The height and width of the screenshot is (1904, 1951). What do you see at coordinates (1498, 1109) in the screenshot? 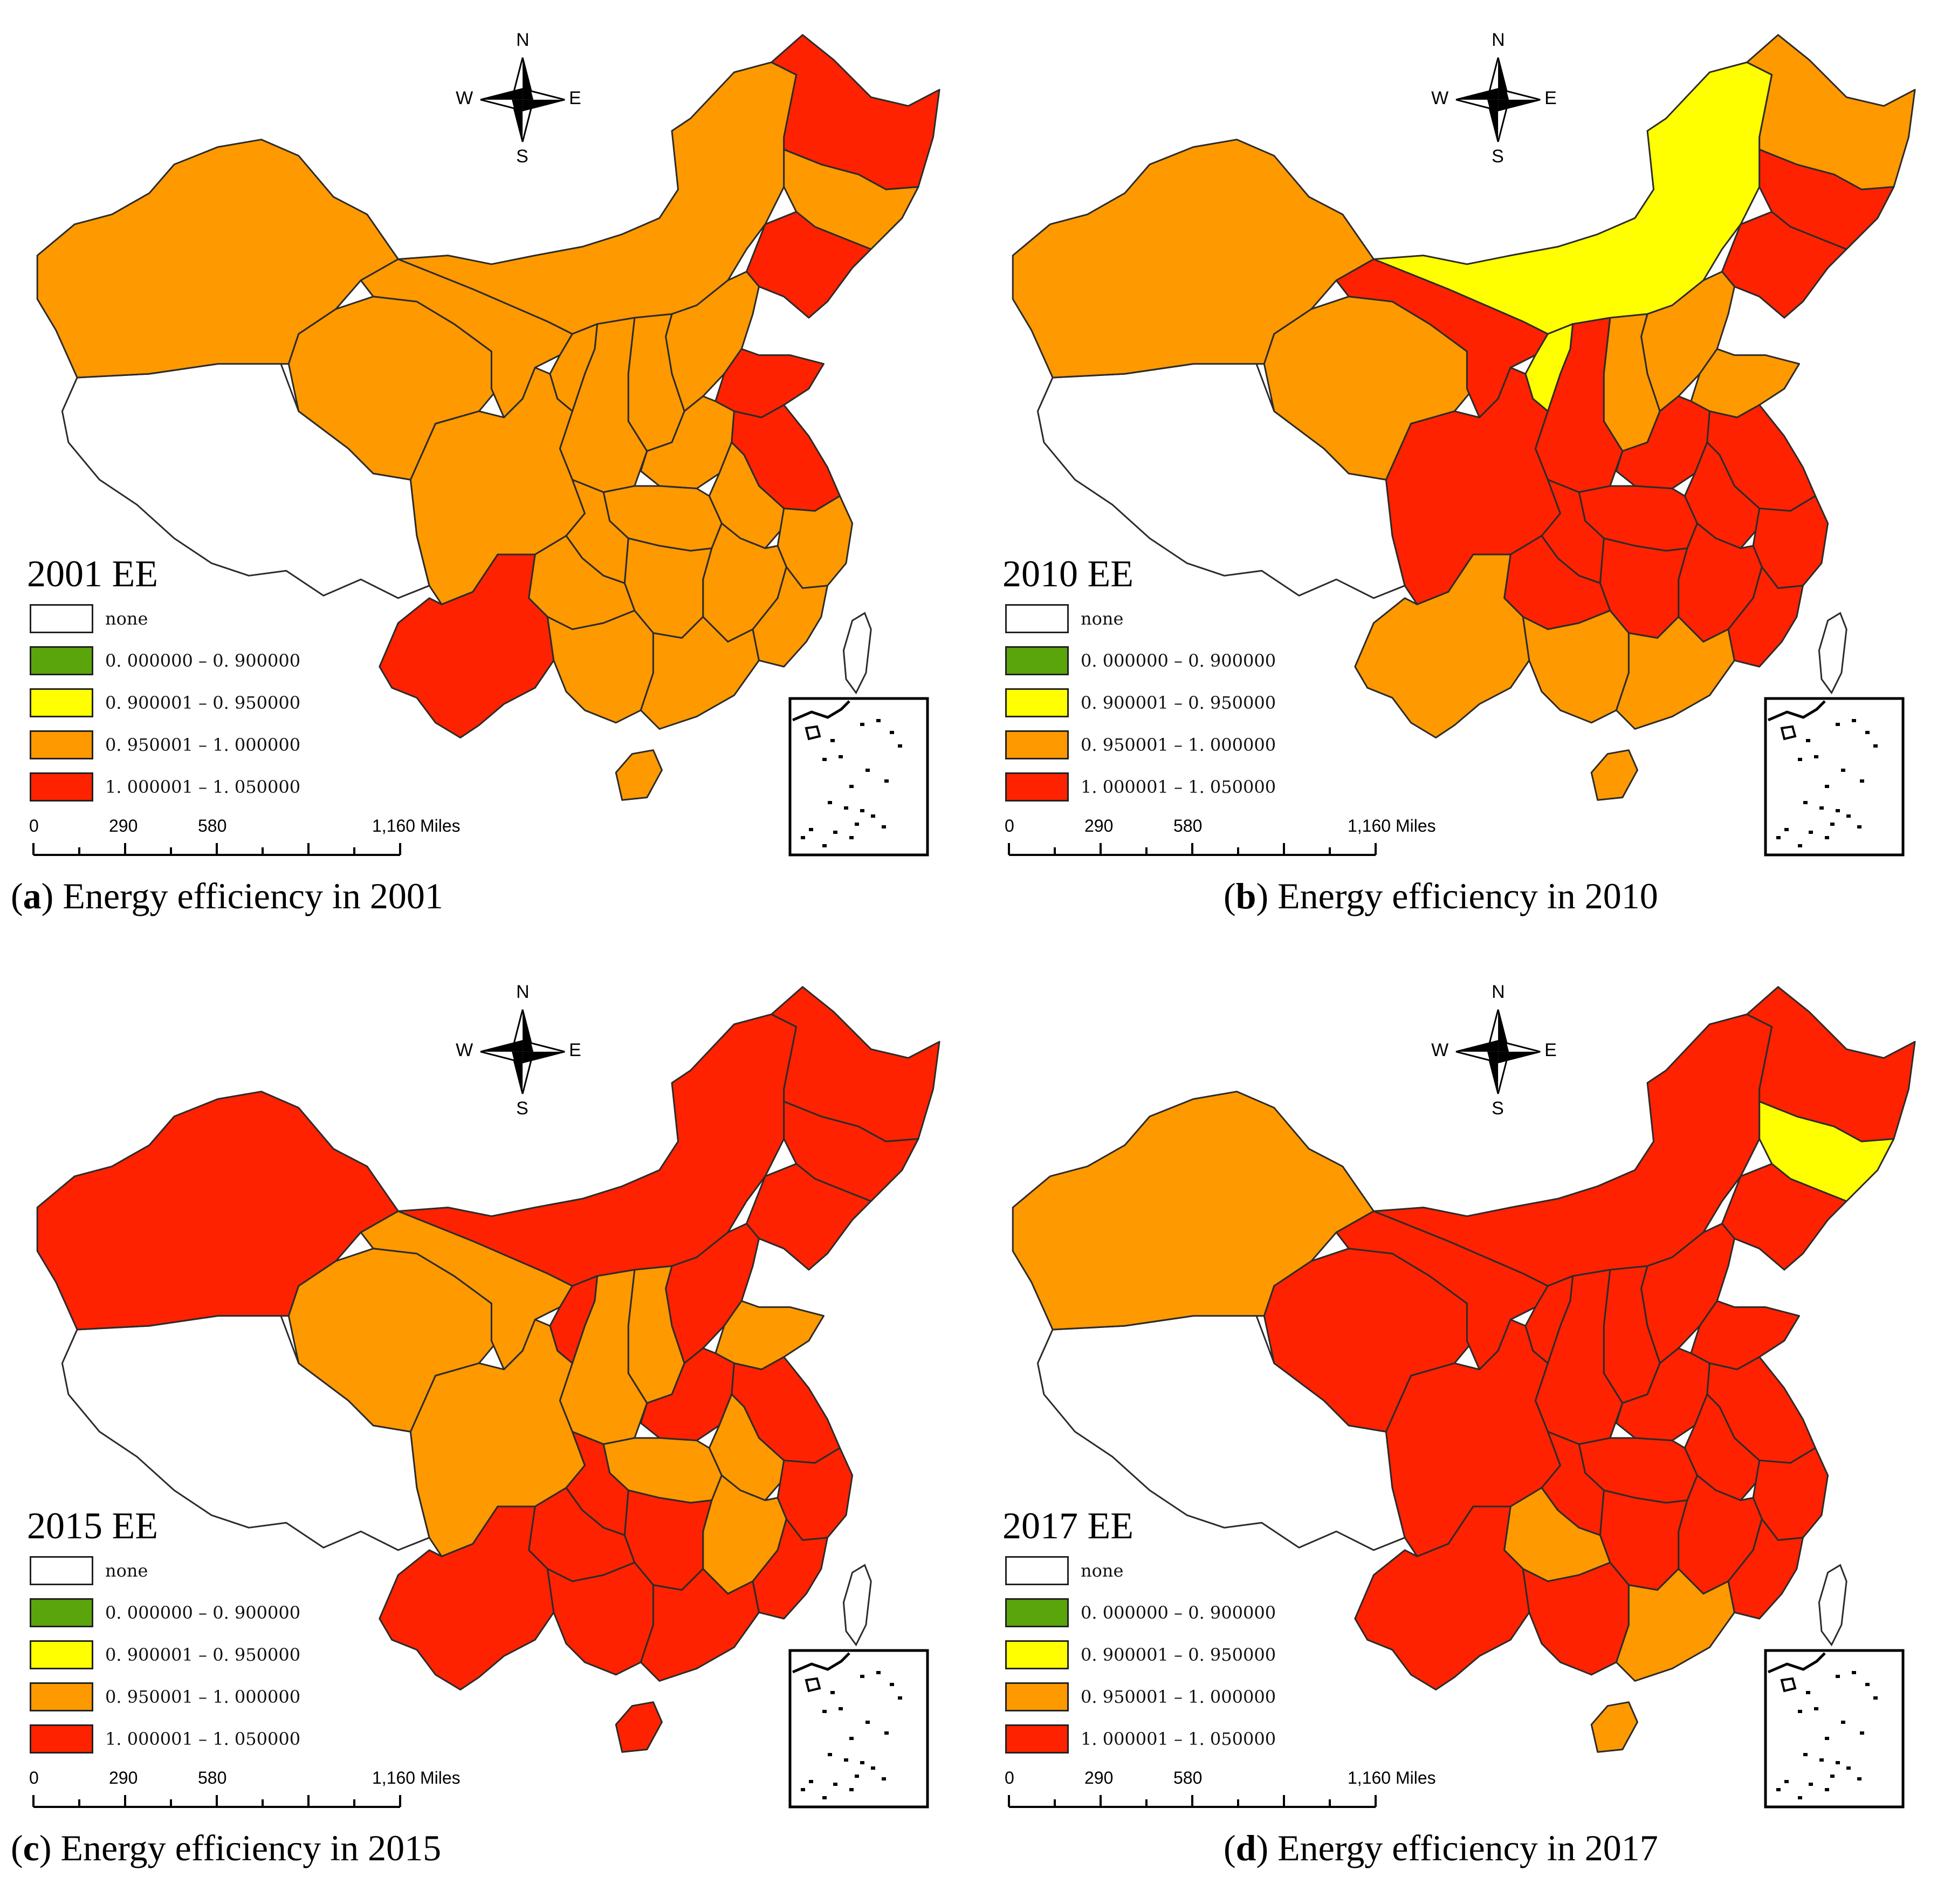
I see `compass-s-label: S` at bounding box center [1498, 1109].